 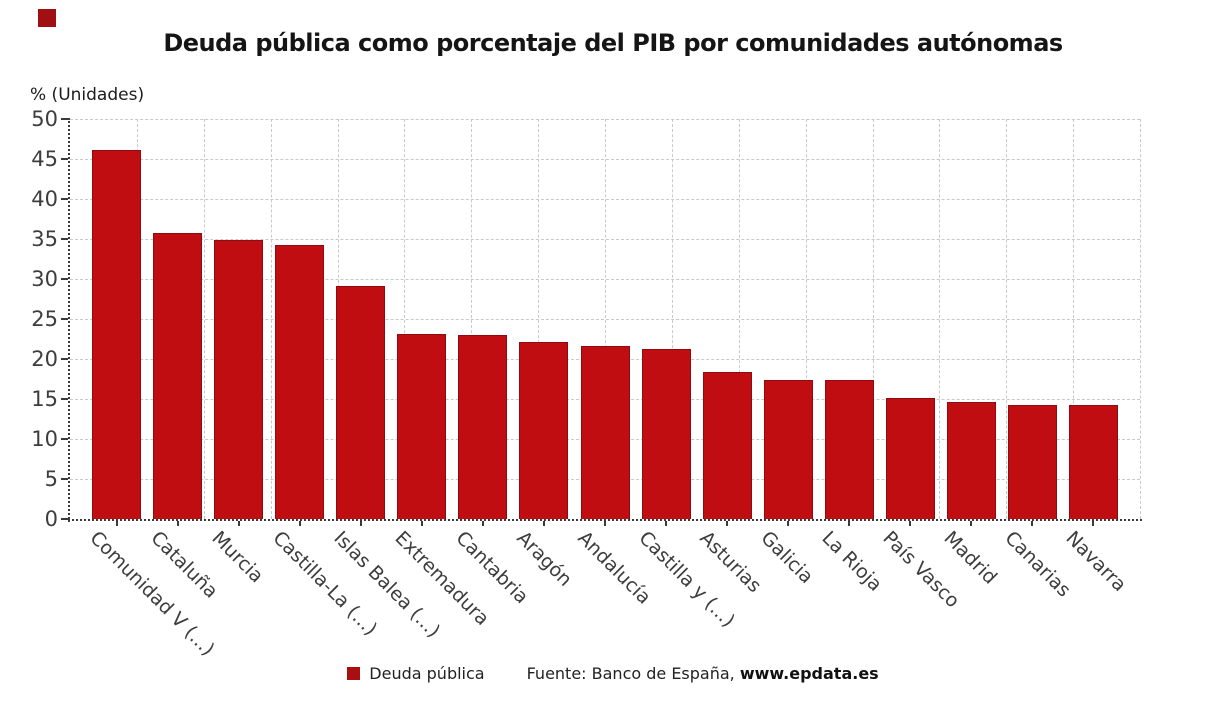 What do you see at coordinates (69, 320) in the screenshot?
I see `y-axis-line` at bounding box center [69, 320].